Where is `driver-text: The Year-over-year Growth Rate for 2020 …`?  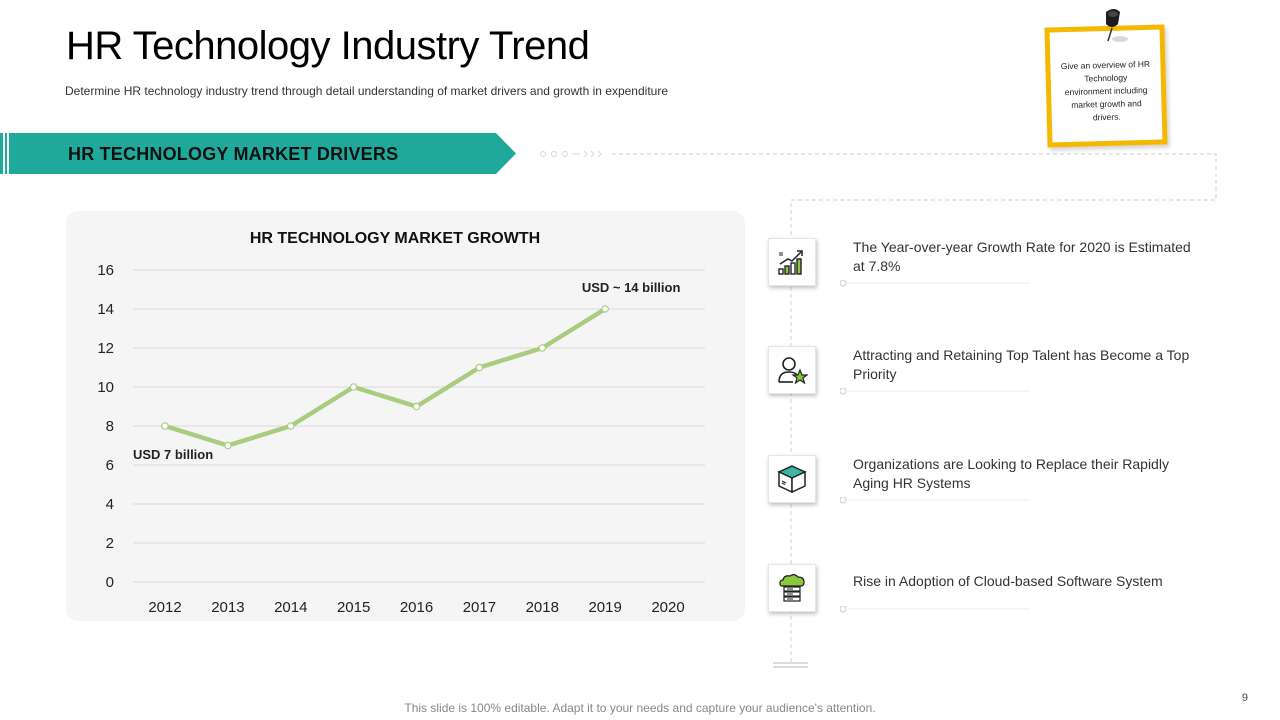 driver-text: The Year-over-year Growth Rate for 2020 … is located at coordinates (1022, 256).